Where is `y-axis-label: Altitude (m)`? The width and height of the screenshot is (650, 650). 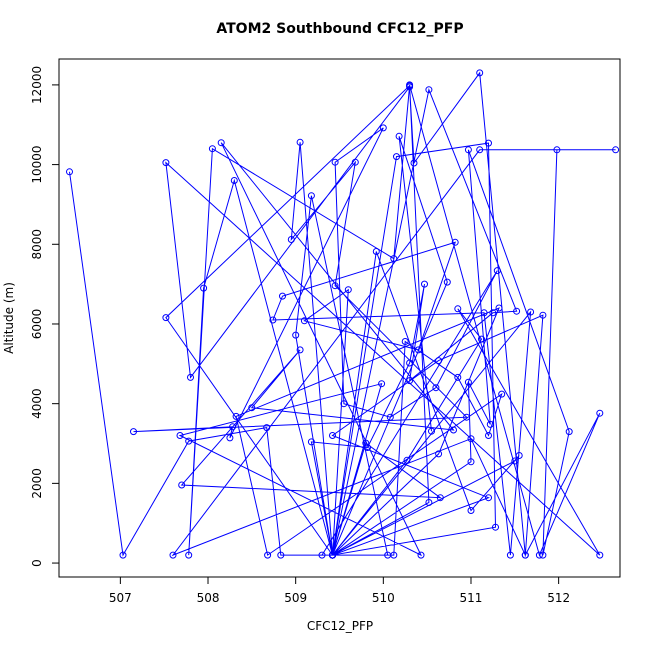 y-axis-label: Altitude (m) is located at coordinates (9, 318).